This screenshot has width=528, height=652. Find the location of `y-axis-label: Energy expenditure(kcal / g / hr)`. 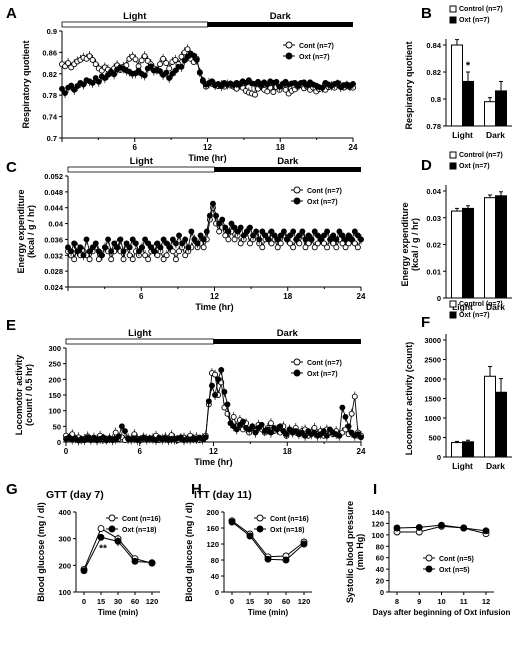

y-axis-label: Energy expenditure(kcal / g / hr) is located at coordinates (410, 244).